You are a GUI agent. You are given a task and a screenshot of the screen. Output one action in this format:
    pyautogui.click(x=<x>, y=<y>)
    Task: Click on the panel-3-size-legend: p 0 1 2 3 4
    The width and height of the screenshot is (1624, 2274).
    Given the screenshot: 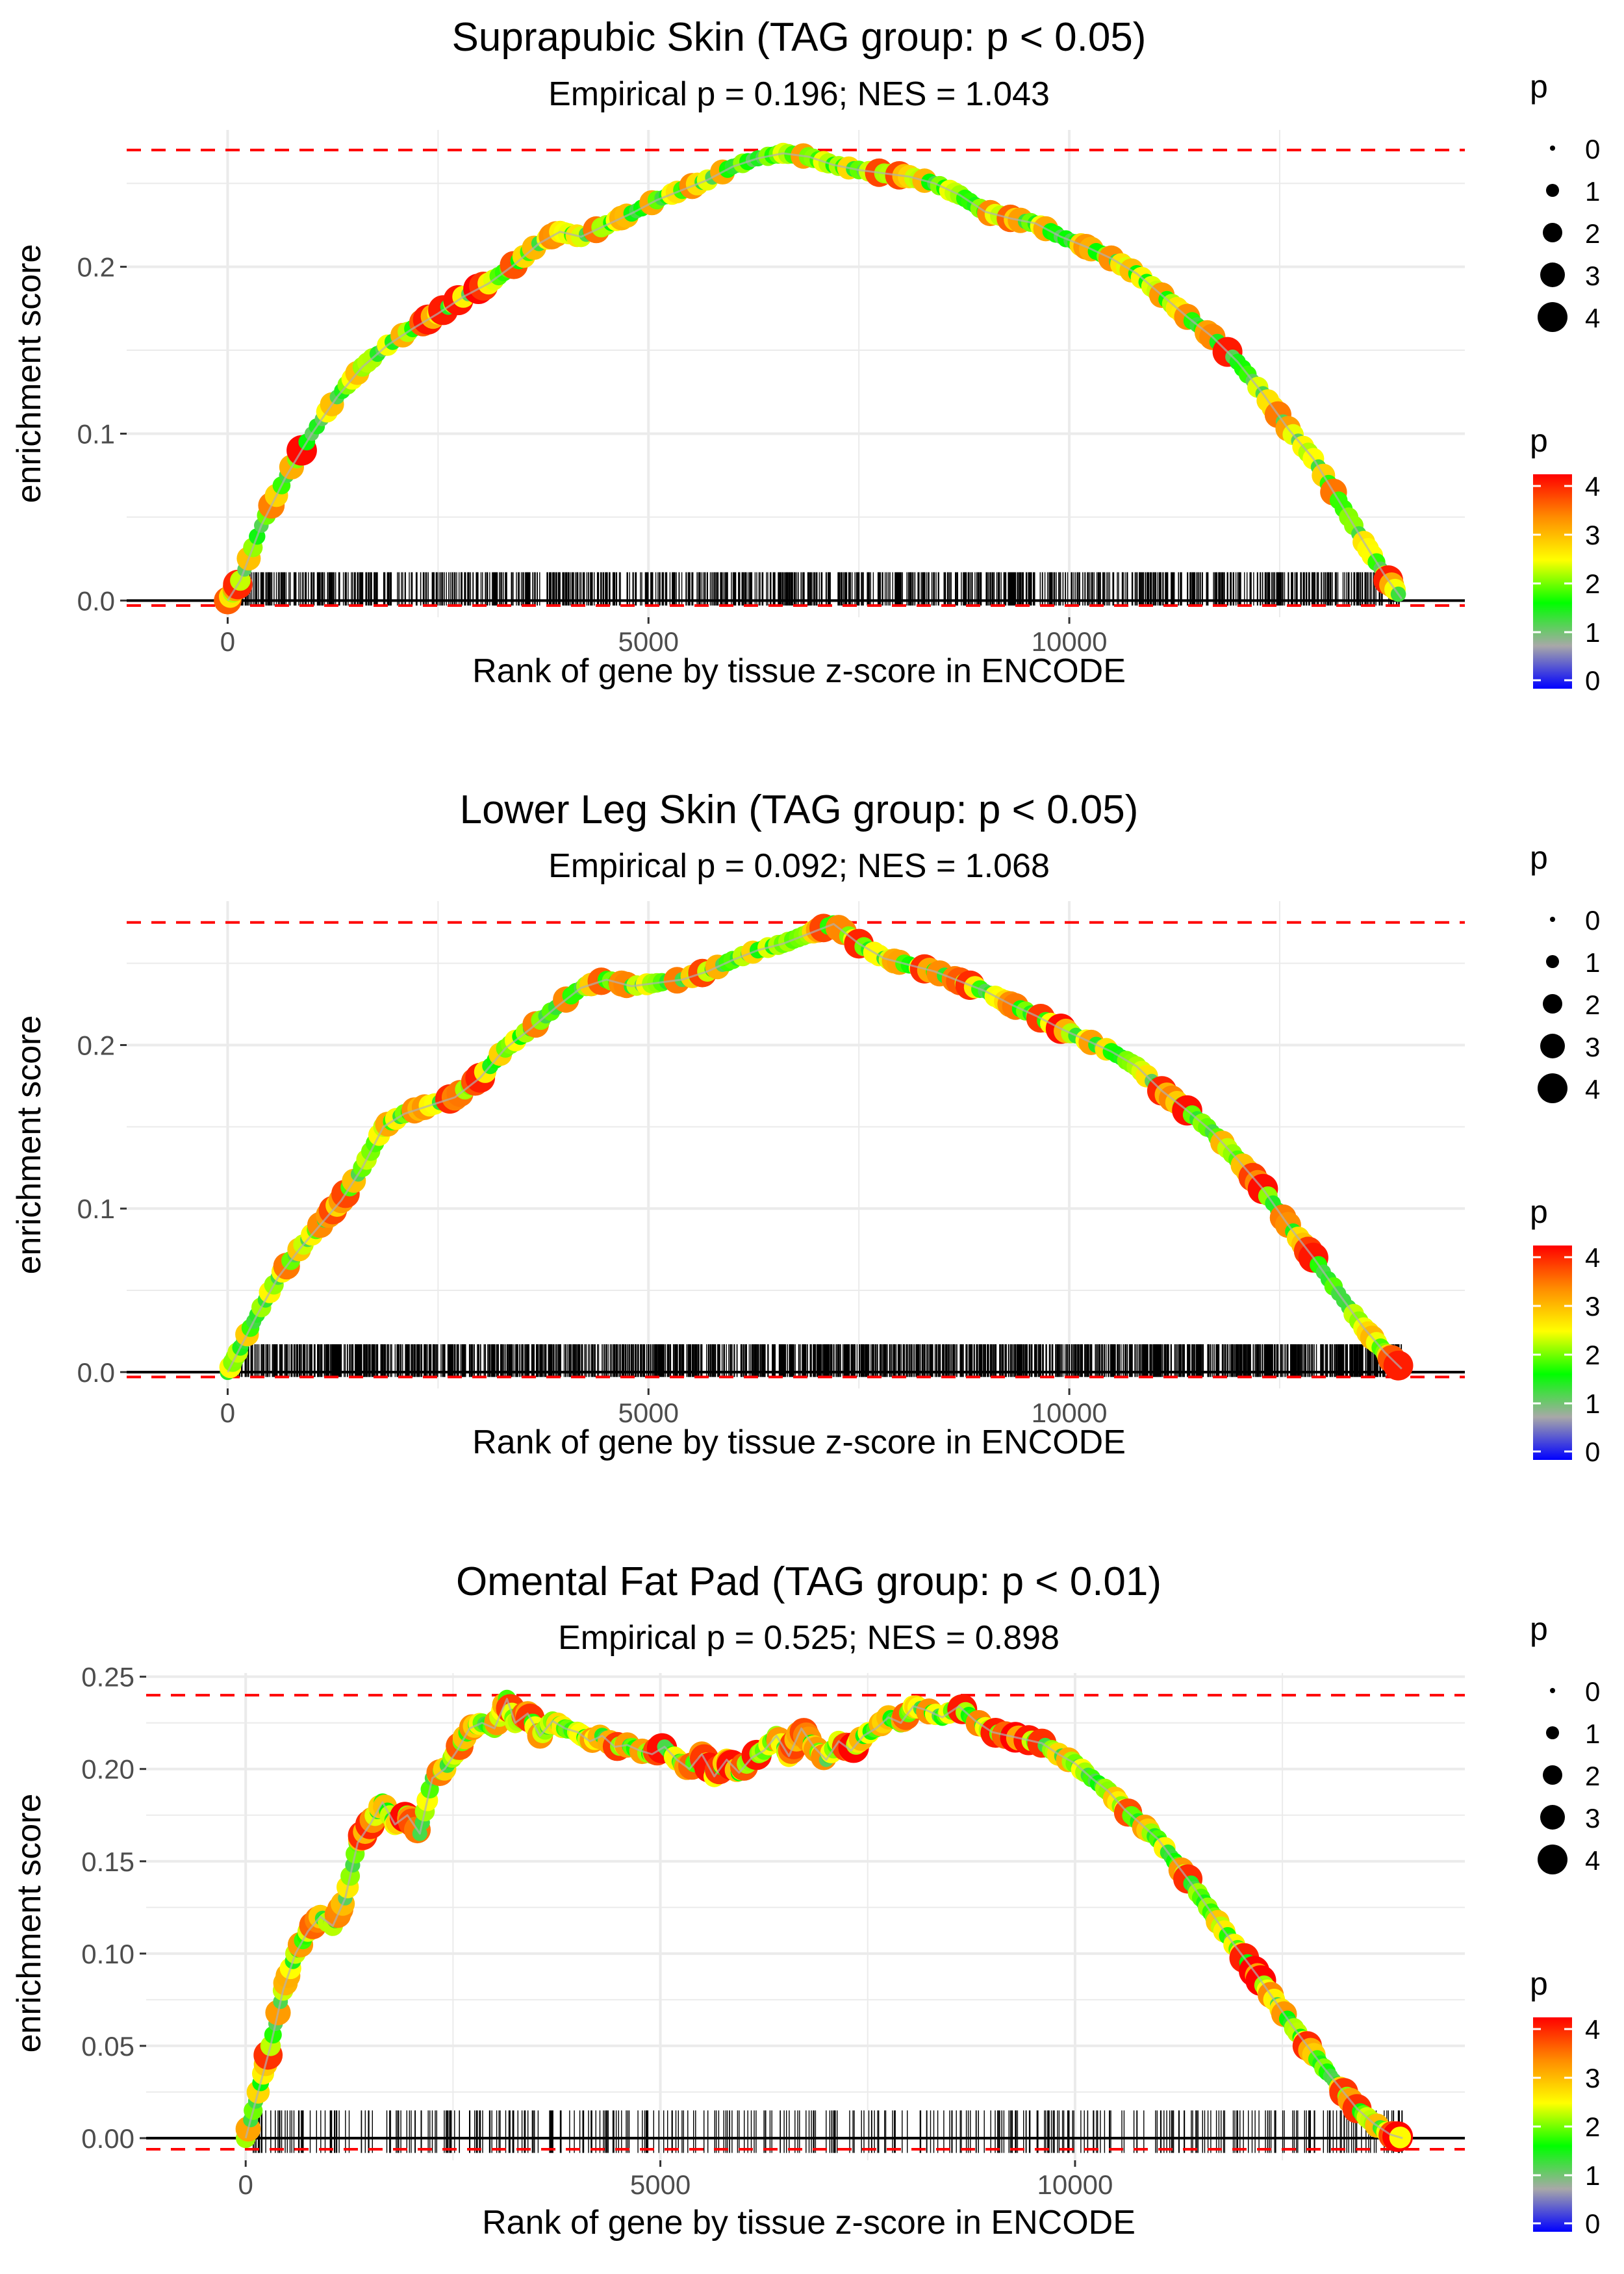 What is the action you would take?
    pyautogui.click(x=1565, y=1743)
    